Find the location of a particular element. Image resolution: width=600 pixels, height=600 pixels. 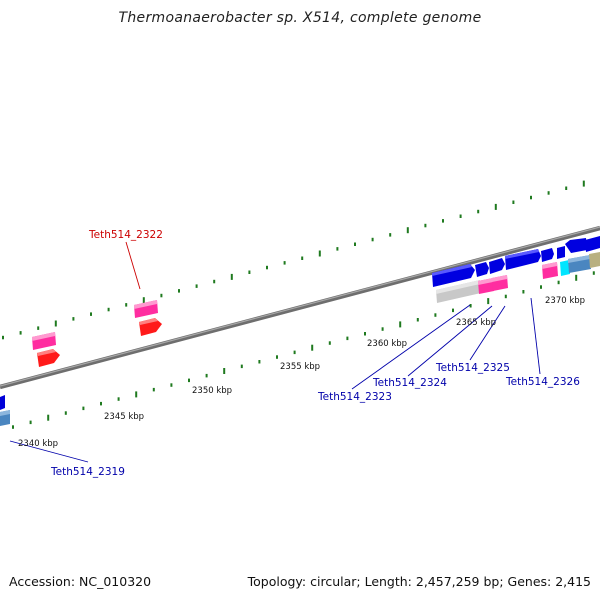

scale-label-2355: 2355 kbp is located at coordinates (300, 367).